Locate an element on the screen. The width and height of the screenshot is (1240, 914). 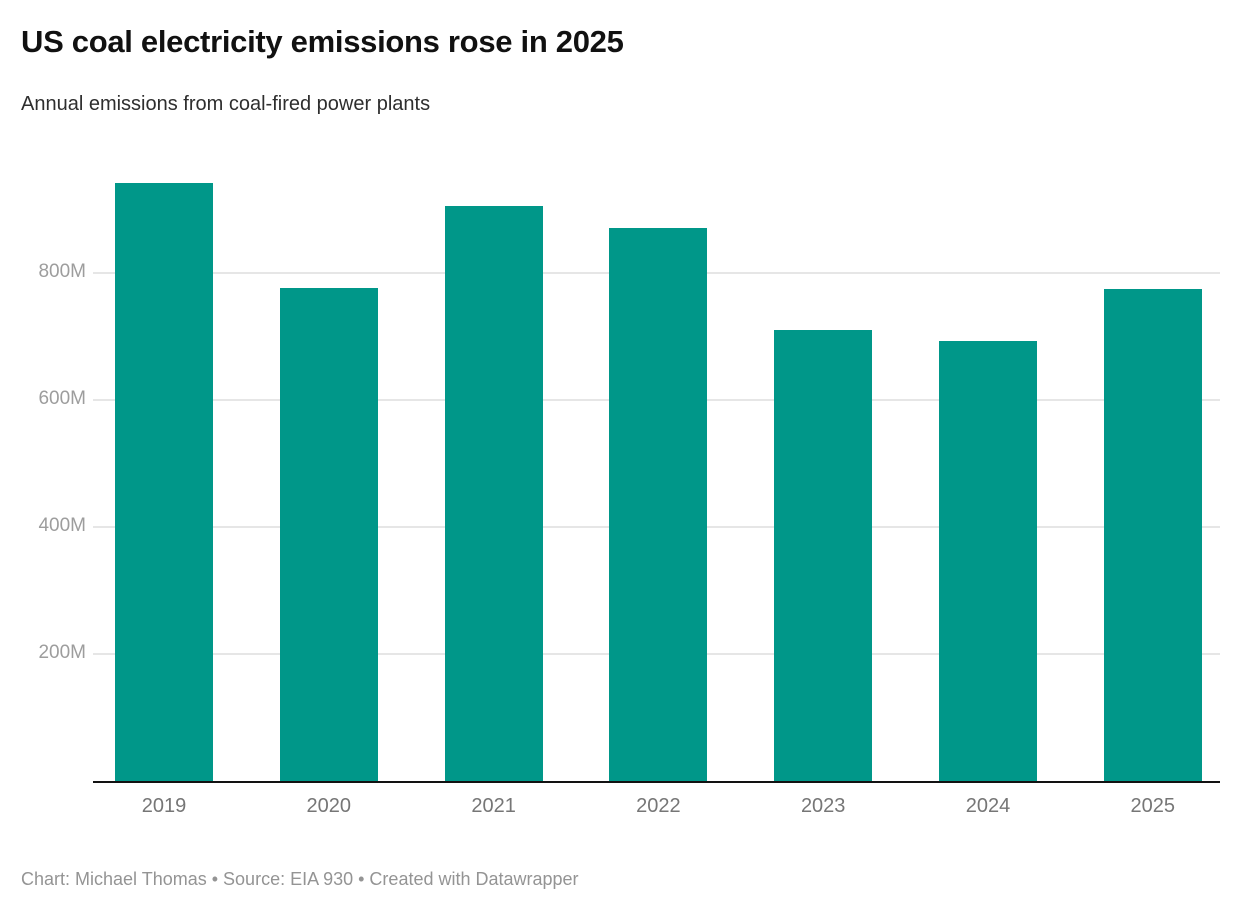
bar-2019 is located at coordinates (164, 481).